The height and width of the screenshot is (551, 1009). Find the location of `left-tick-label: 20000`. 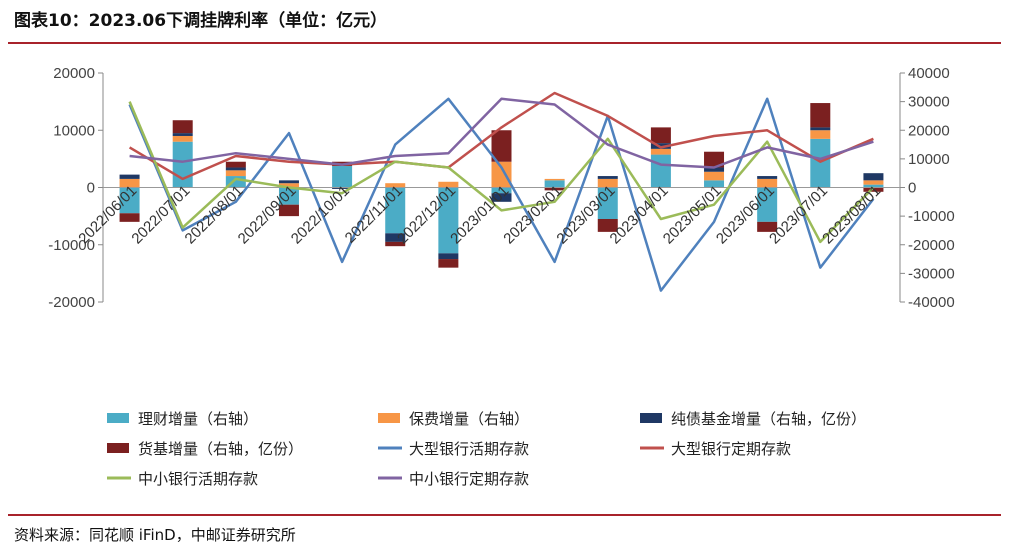

left-tick-label: 20000 is located at coordinates (74, 73).